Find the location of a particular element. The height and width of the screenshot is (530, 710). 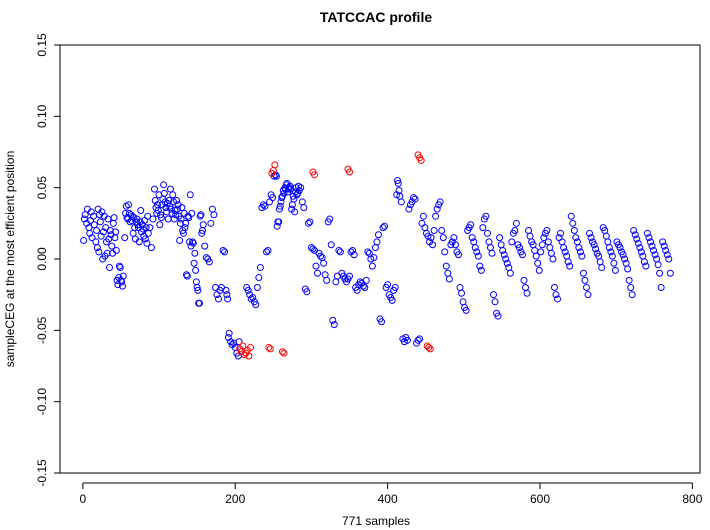

y-tick-label: 0.15 is located at coordinates (42, 45).